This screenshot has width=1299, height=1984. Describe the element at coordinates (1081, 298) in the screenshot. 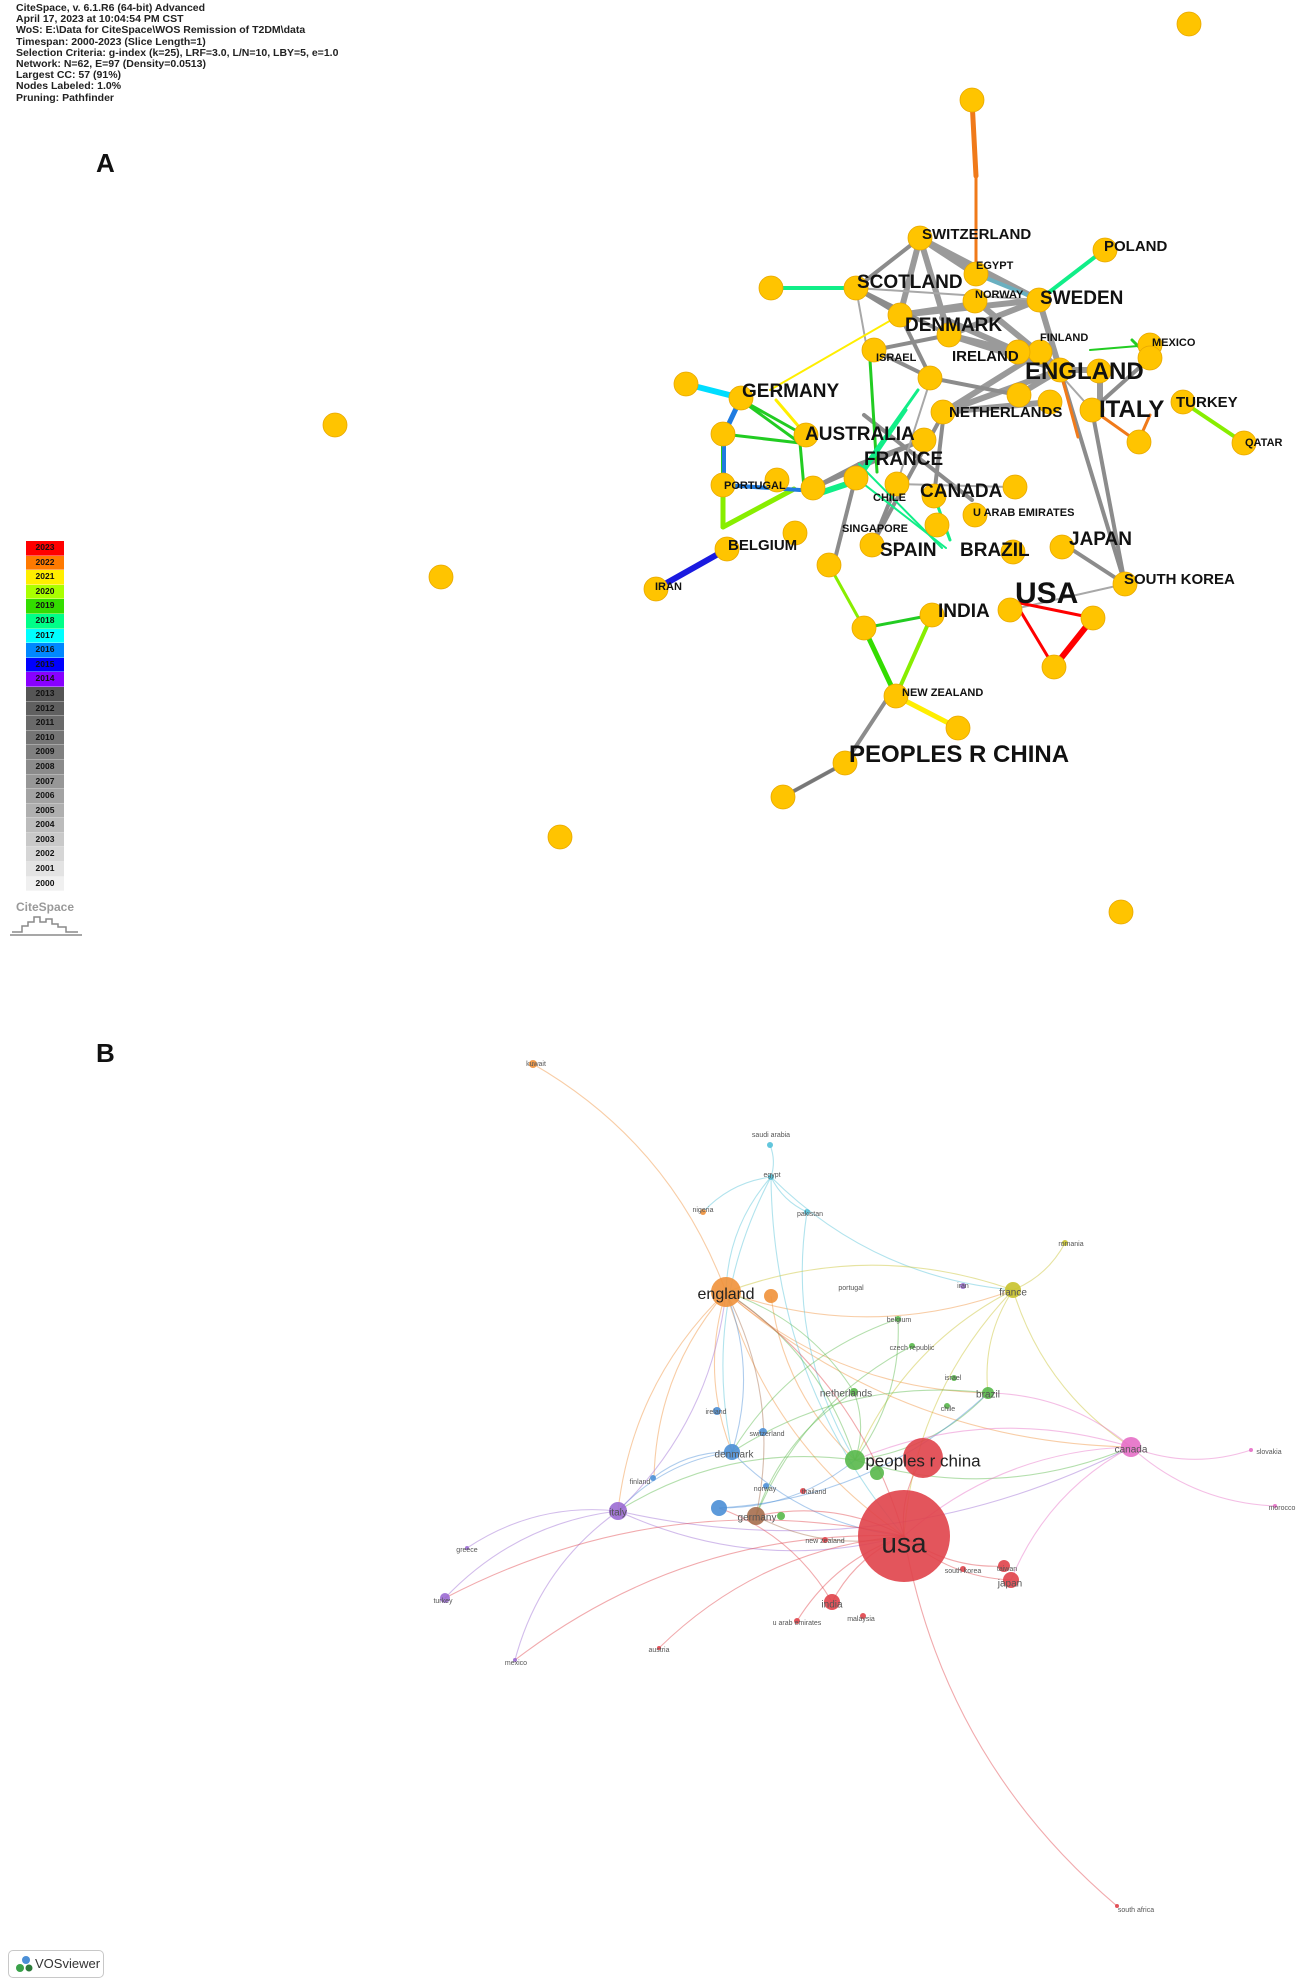

I see `country-label: SWEDEN` at that location.